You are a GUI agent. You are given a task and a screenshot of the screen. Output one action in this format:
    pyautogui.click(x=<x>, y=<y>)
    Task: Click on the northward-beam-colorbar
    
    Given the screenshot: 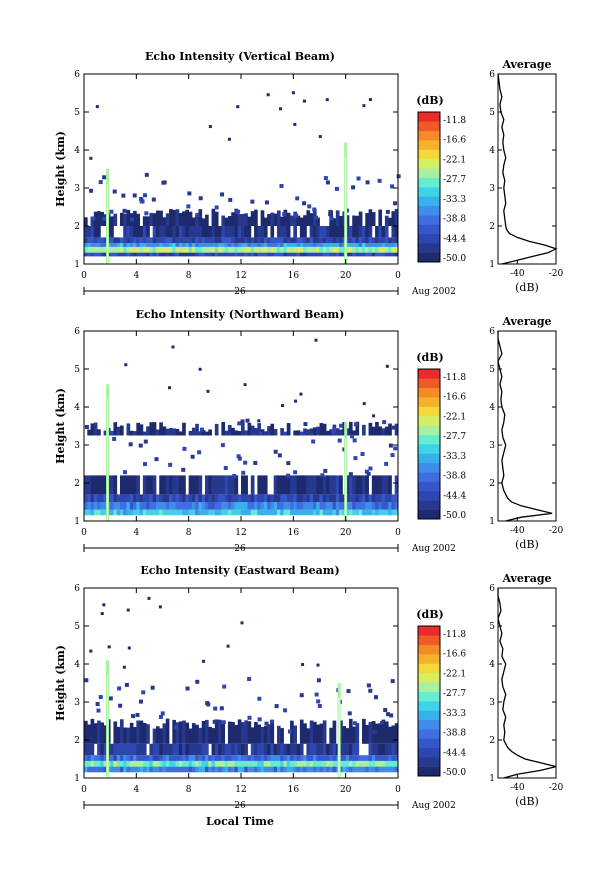 What is the action you would take?
    pyautogui.click(x=429, y=444)
    